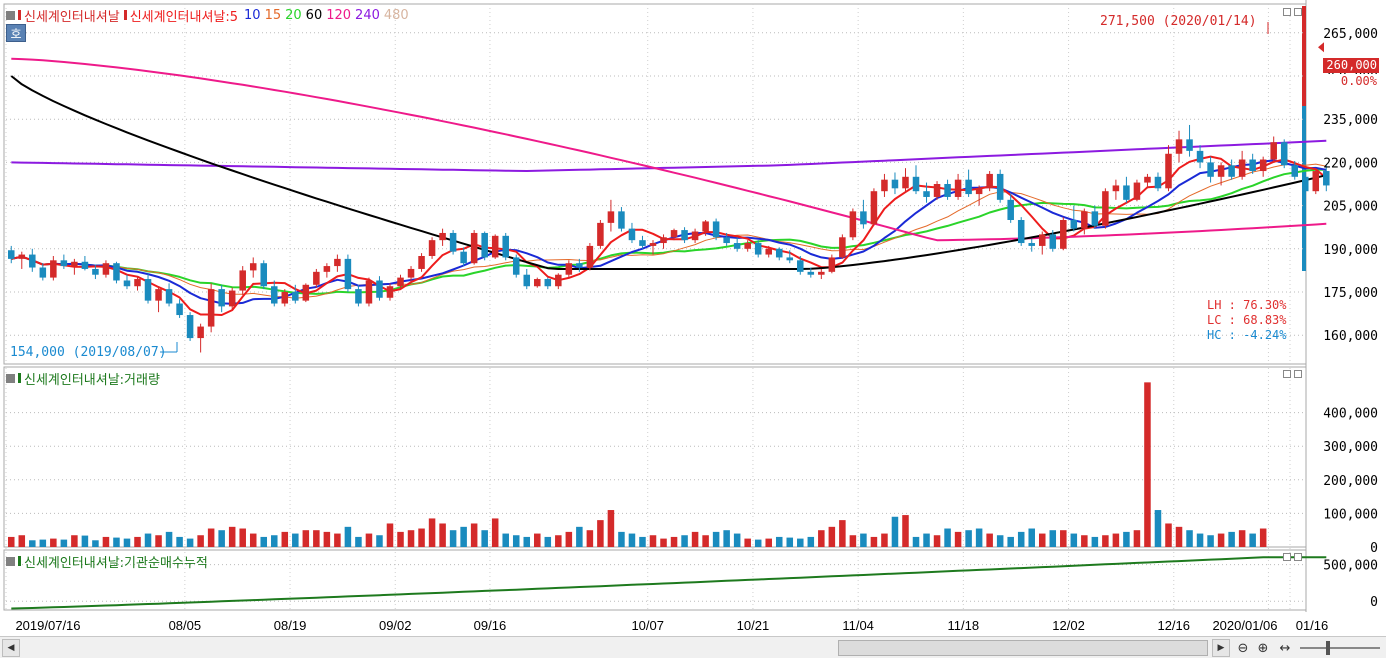  What do you see at coordinates (273, 15) in the screenshot?
I see `legend-ma-15: 15` at bounding box center [273, 15].